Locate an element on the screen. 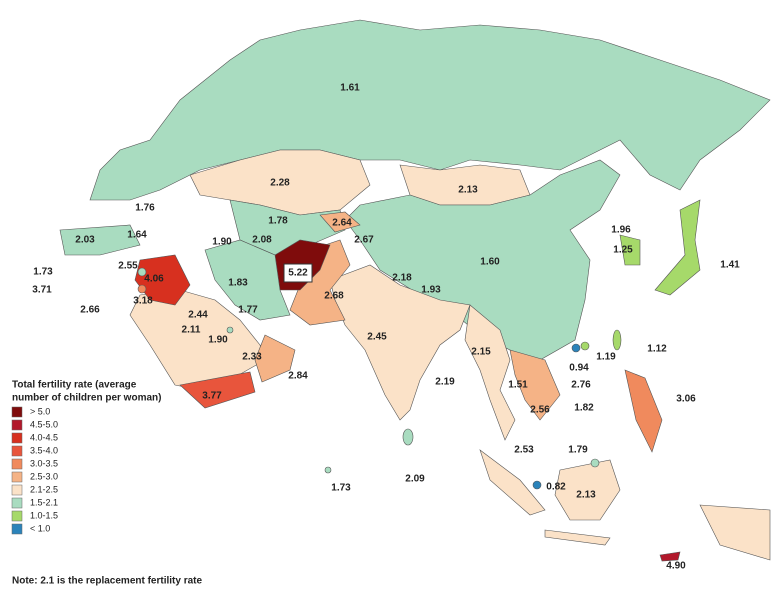 The width and height of the screenshot is (780, 605). iran is located at coordinates (247, 280).